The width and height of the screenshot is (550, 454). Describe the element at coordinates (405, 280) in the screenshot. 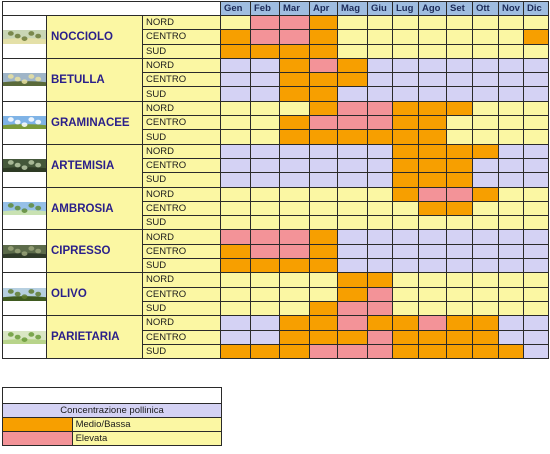

I see `cell-olivo-nord-lug` at that location.